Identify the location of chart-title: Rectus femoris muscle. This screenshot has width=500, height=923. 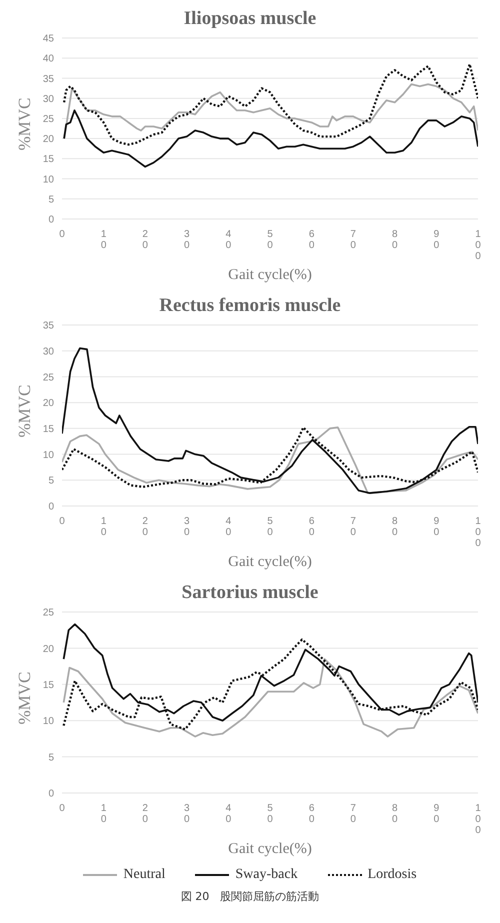
(250, 306).